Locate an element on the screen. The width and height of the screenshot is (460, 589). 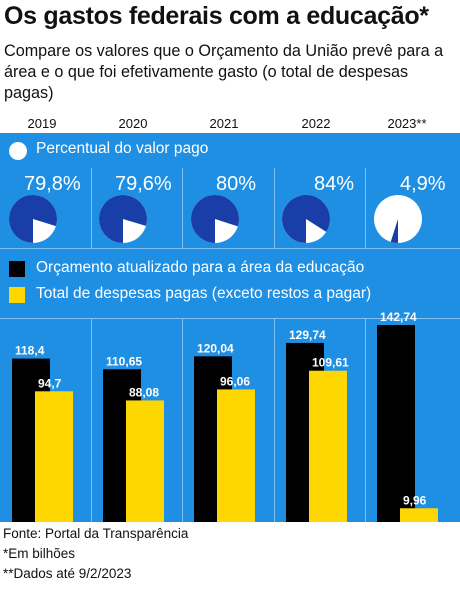
year-label: 2019 is located at coordinates (42, 123).